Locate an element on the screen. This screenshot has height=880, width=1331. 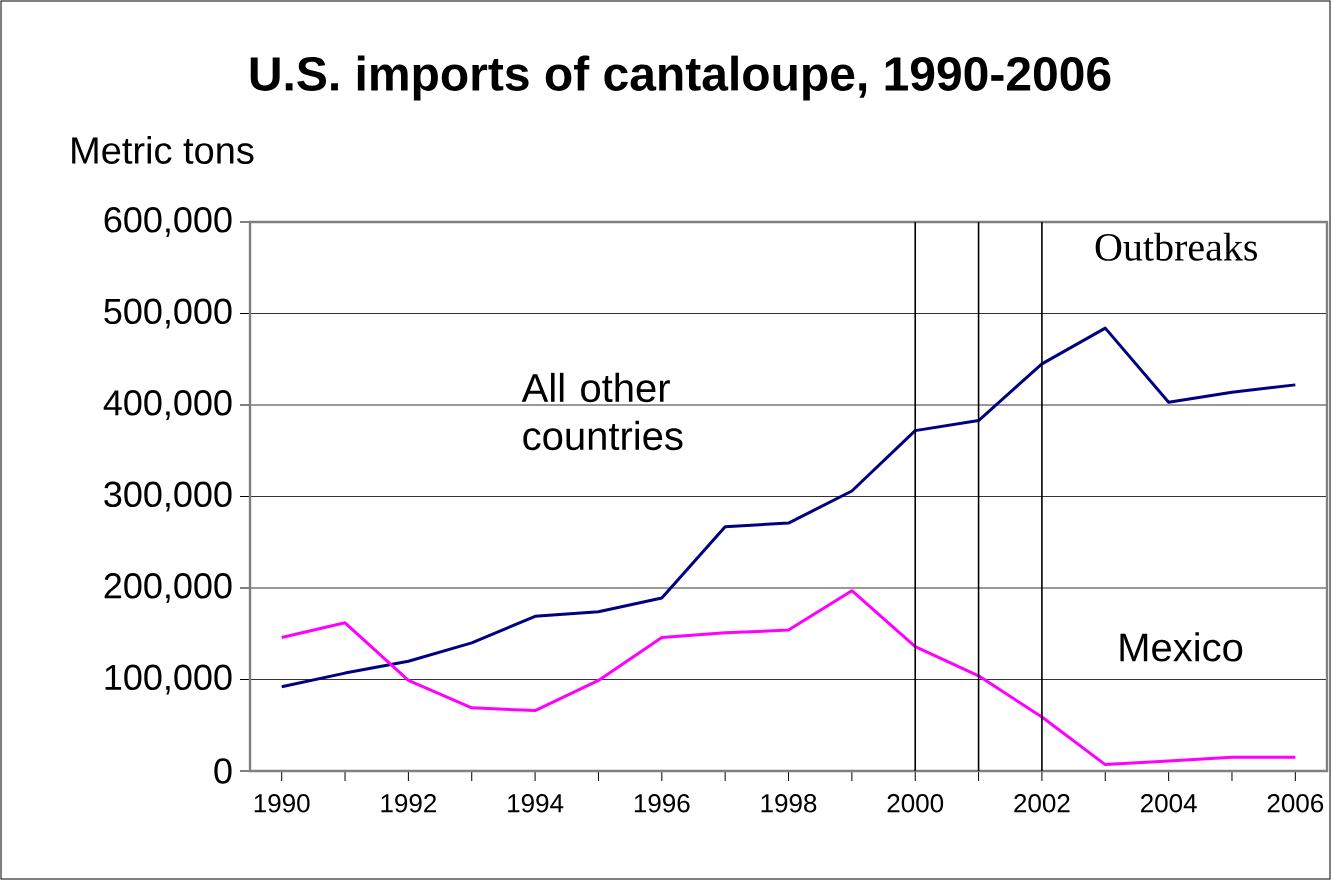
y-tick-label: 0 is located at coordinates (223, 771).